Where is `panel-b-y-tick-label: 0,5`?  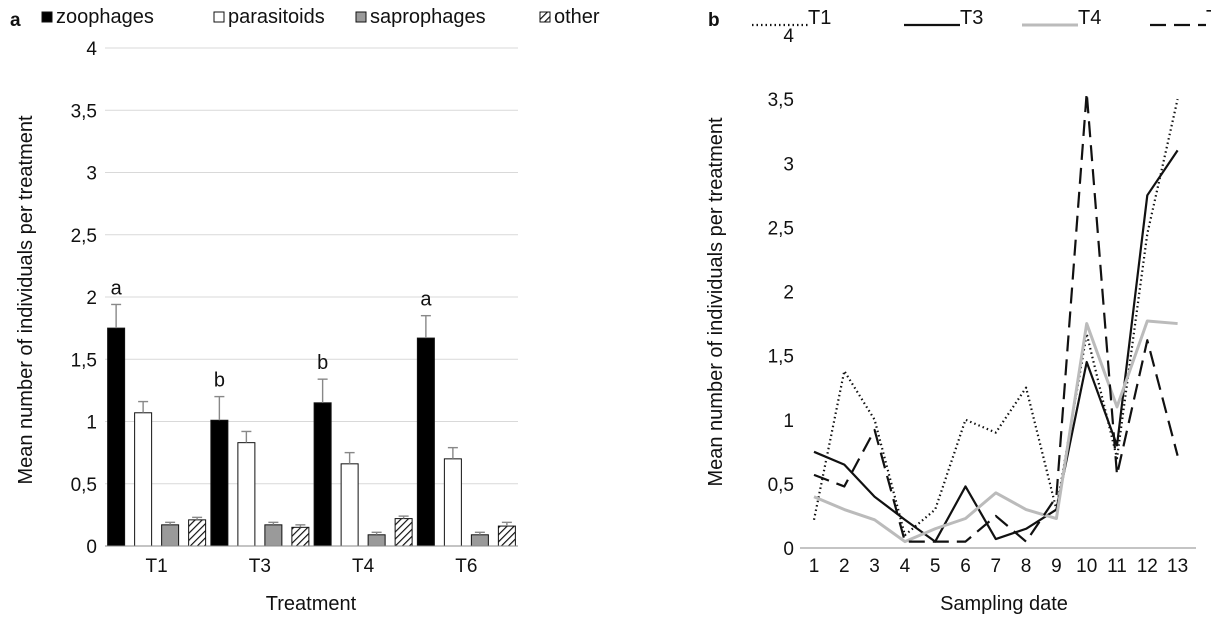
panel-b-y-tick-label: 0,5 is located at coordinates (781, 485).